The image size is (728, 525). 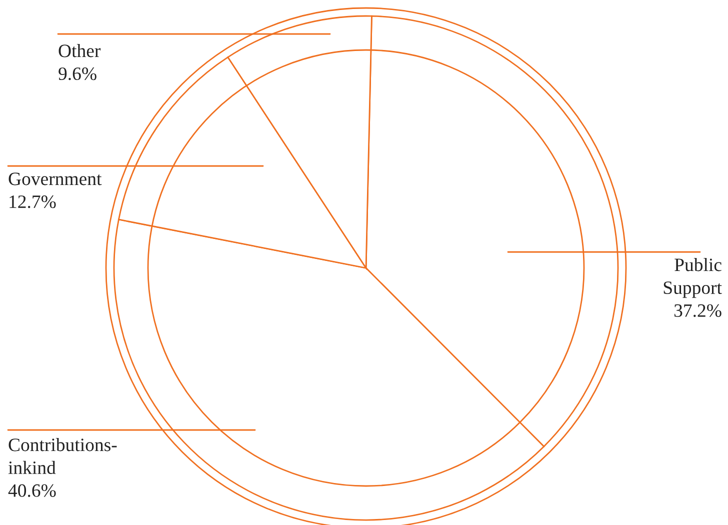 What do you see at coordinates (698, 310) in the screenshot?
I see `data-label: 37.2%` at bounding box center [698, 310].